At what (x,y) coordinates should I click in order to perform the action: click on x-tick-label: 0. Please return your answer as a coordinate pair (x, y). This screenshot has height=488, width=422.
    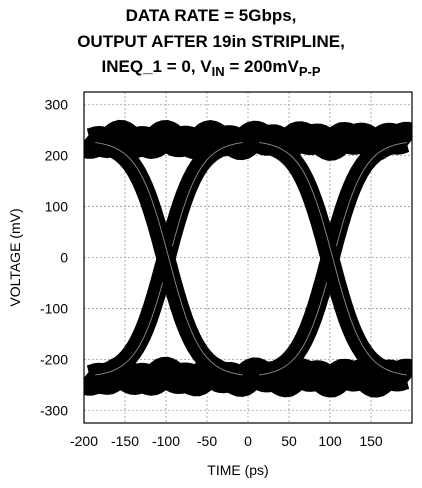
    Looking at the image, I should click on (248, 441).